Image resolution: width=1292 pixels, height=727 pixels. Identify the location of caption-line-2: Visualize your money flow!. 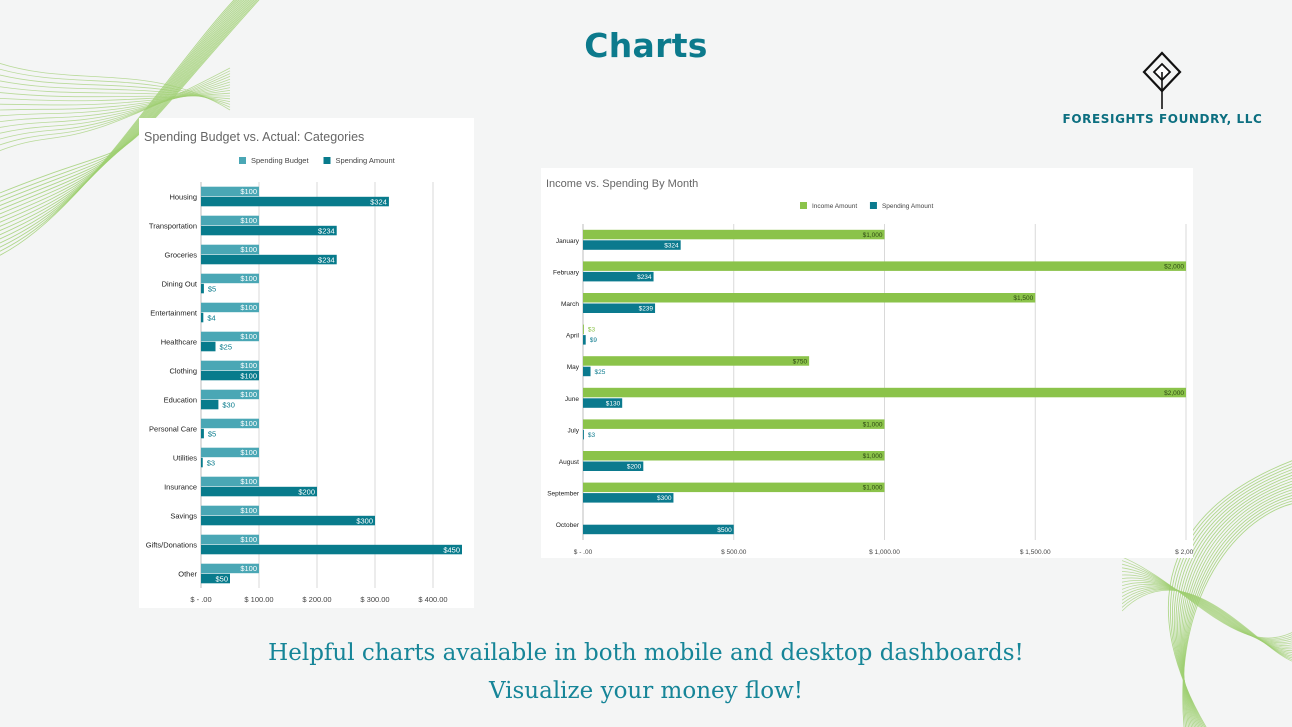
(646, 691).